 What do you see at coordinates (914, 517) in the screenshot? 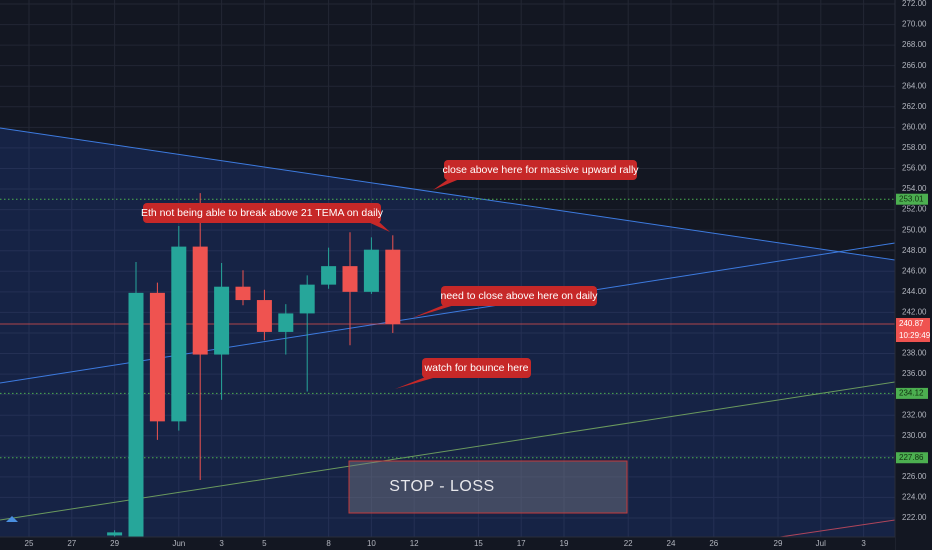
I see `y-tick-label: 222.00` at bounding box center [914, 517].